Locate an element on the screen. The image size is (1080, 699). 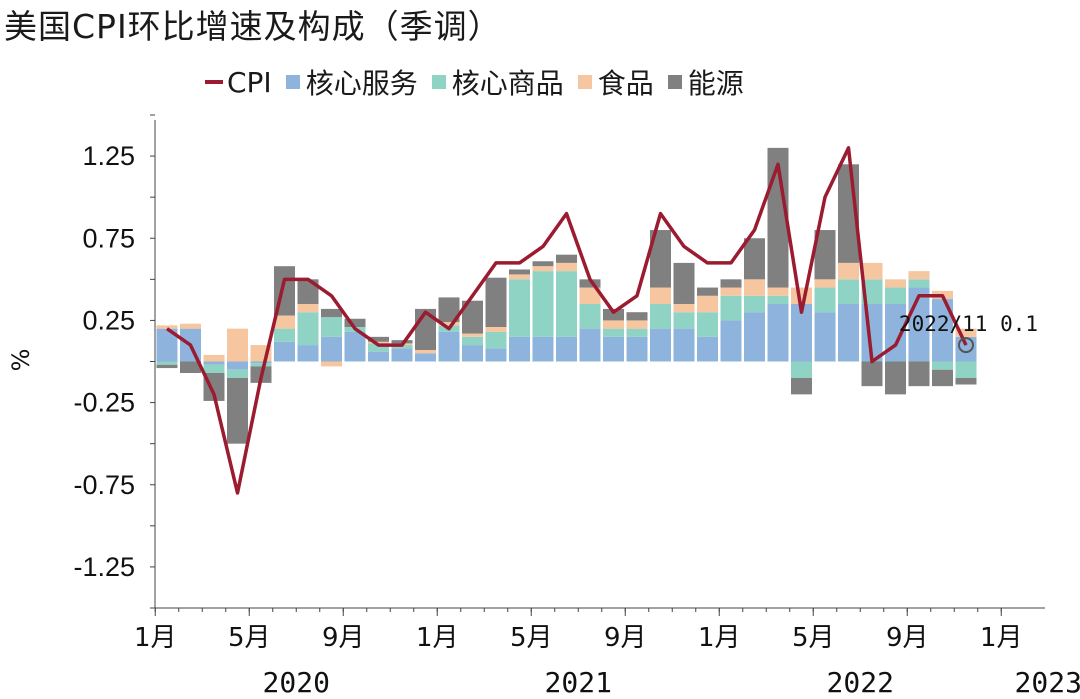
bar-3-2022/11 is located at coordinates (966, 332).